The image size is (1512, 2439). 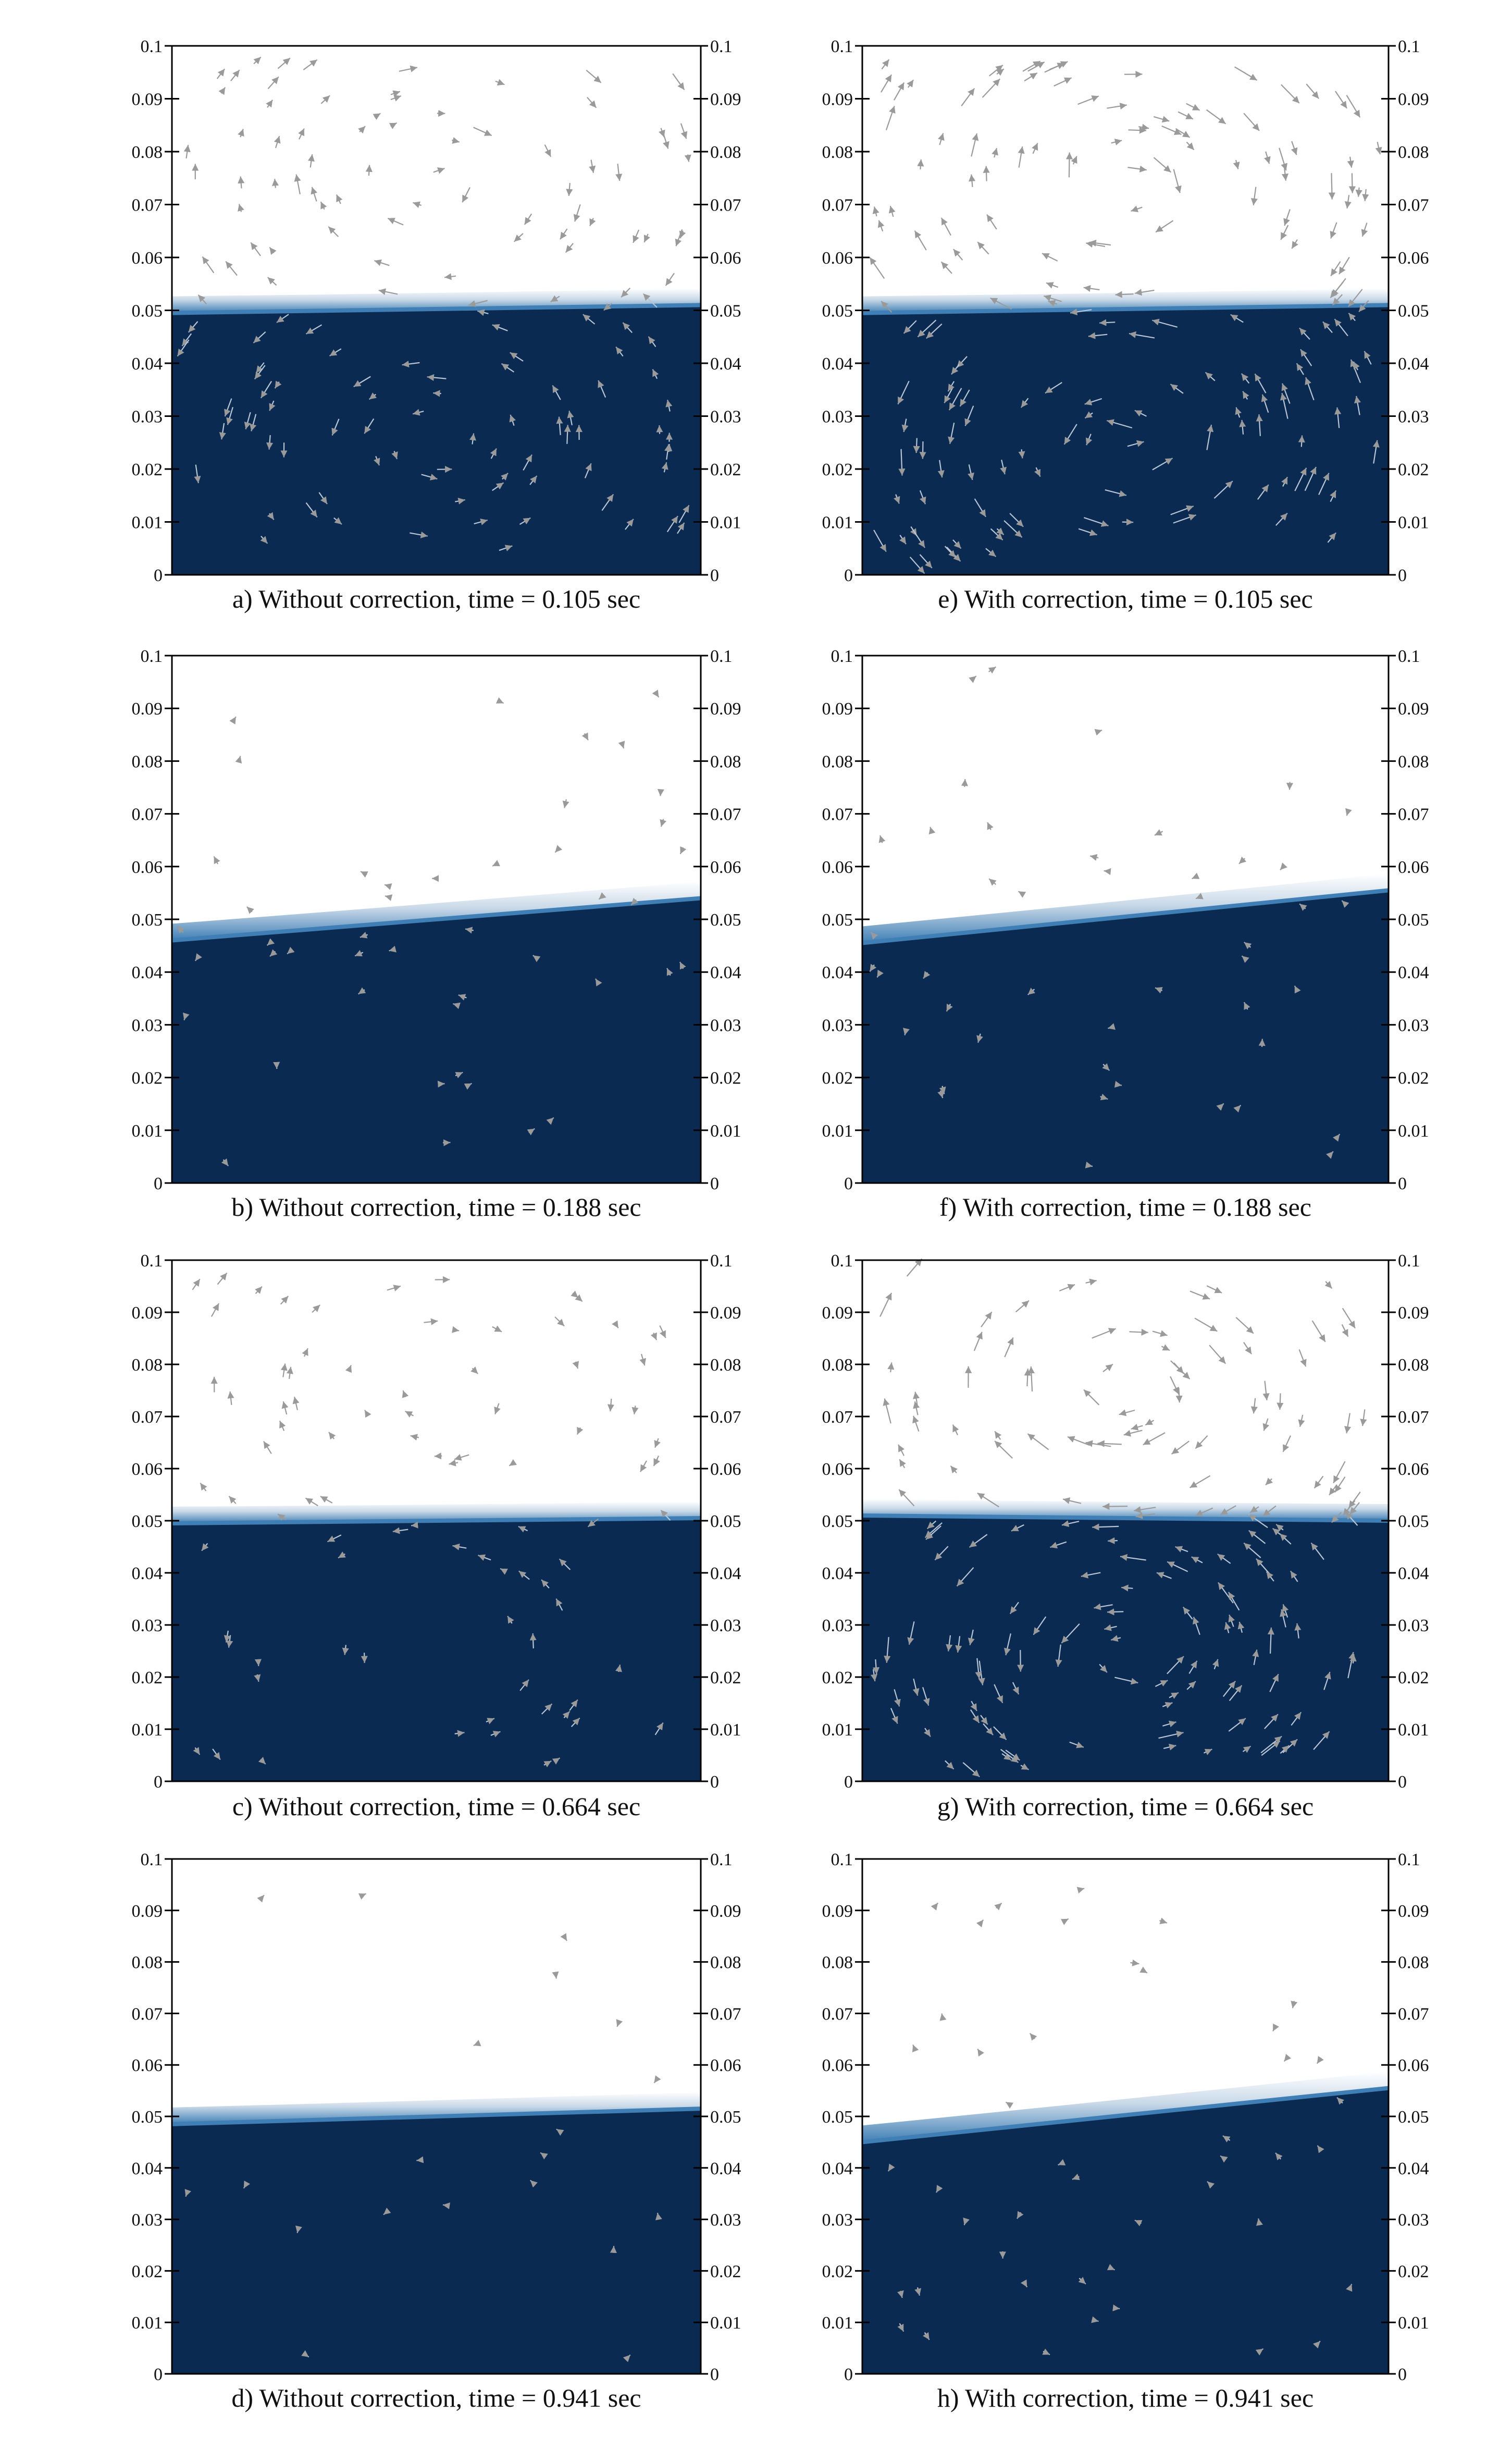 I want to click on y-tick-label-right: 0.01, so click(x=1413, y=2323).